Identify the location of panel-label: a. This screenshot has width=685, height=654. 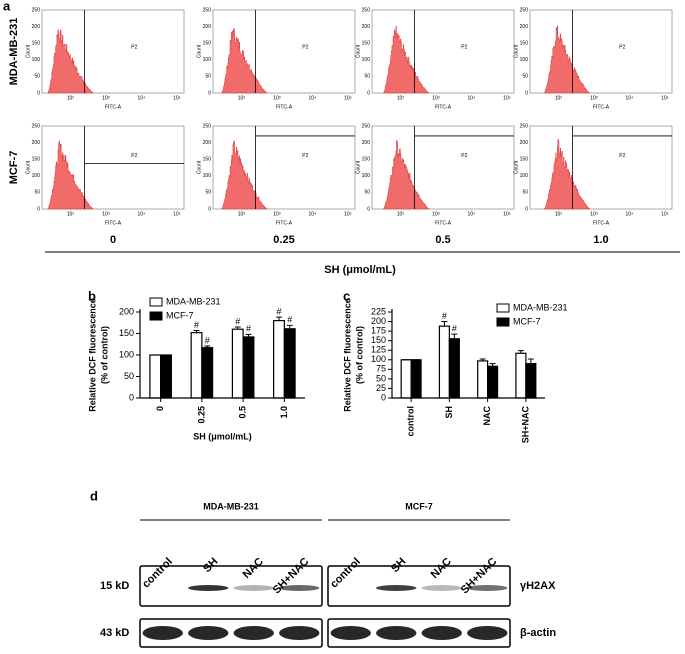
(7, 6).